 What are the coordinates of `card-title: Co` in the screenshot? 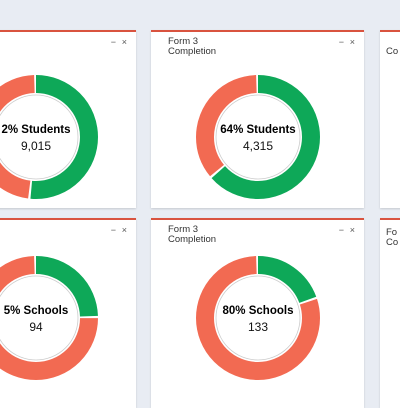 It's located at (392, 51).